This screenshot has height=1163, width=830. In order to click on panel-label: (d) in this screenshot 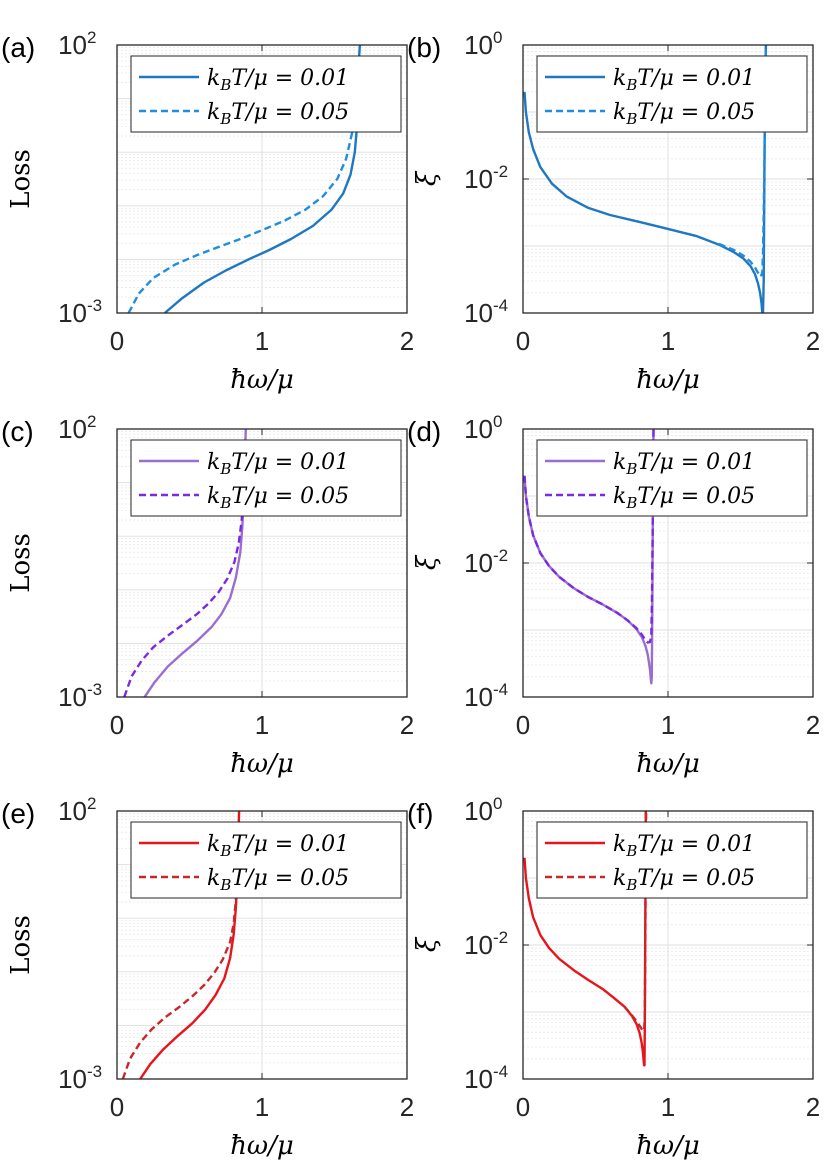, I will do `click(424, 431)`.